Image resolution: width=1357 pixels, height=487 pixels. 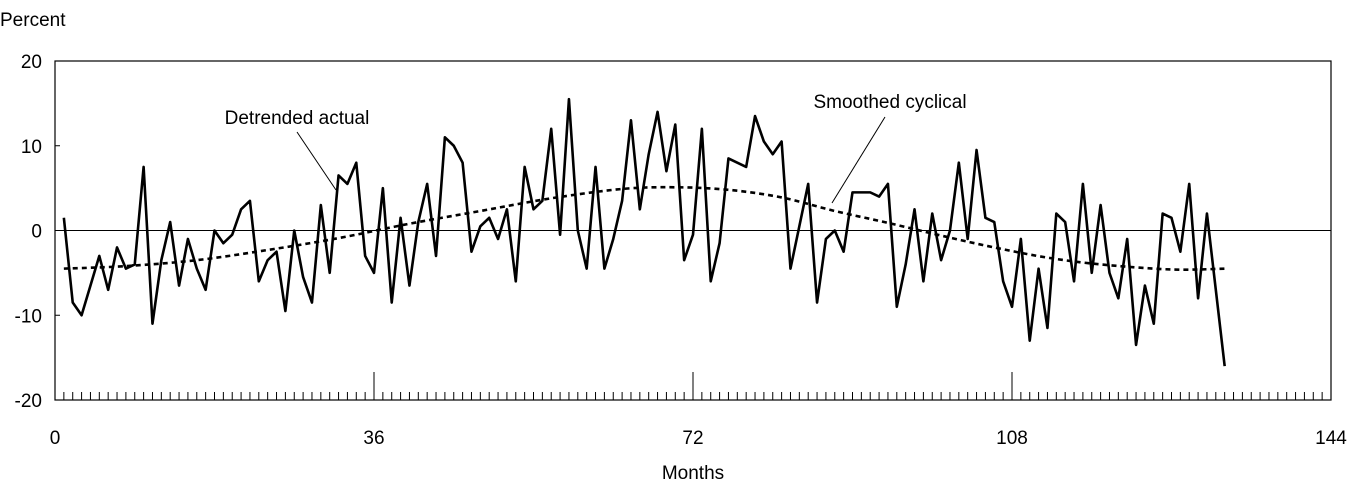 I want to click on y-tick-label: 10, so click(x=31, y=147).